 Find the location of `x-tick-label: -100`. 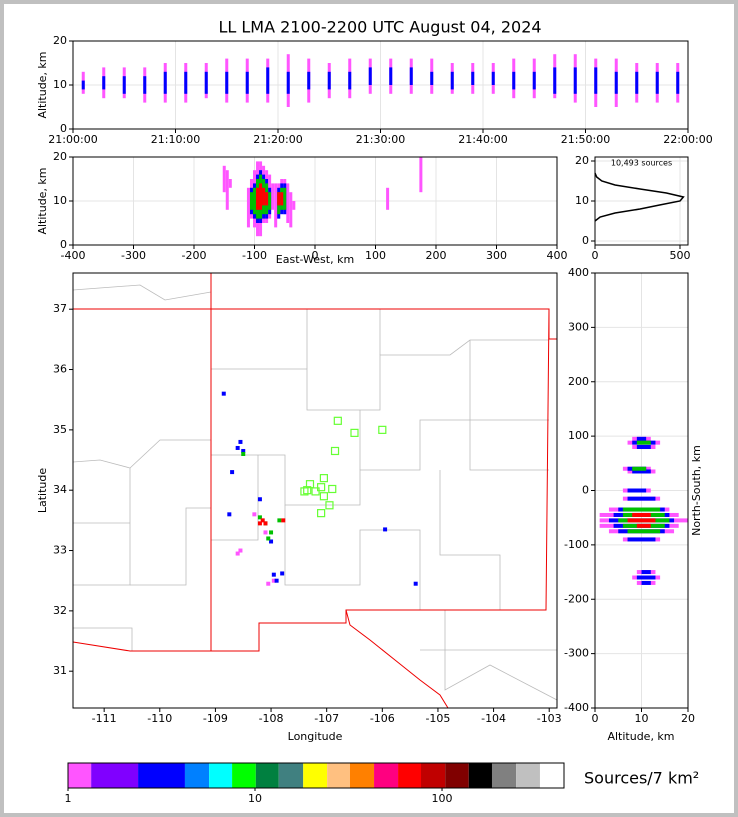

x-tick-label: -100 is located at coordinates (254, 255).